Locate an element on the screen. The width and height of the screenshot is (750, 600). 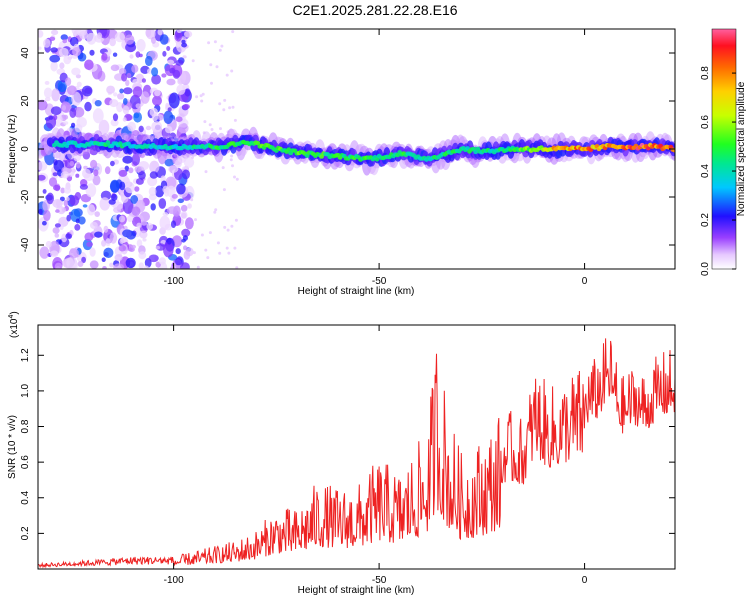
snr-exponent-label: (x104) is located at coordinates (14, 324).